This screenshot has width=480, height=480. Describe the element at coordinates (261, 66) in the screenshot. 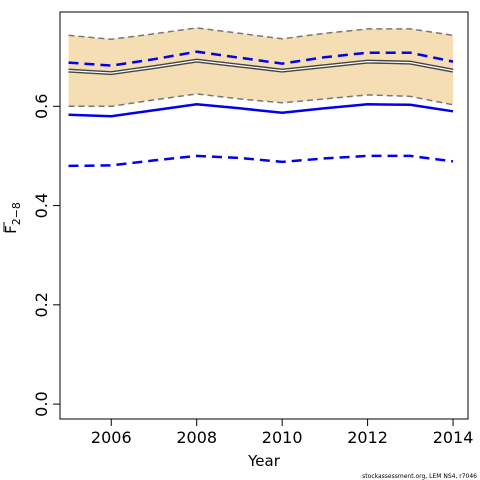

I see `series-line-1-inner` at that location.